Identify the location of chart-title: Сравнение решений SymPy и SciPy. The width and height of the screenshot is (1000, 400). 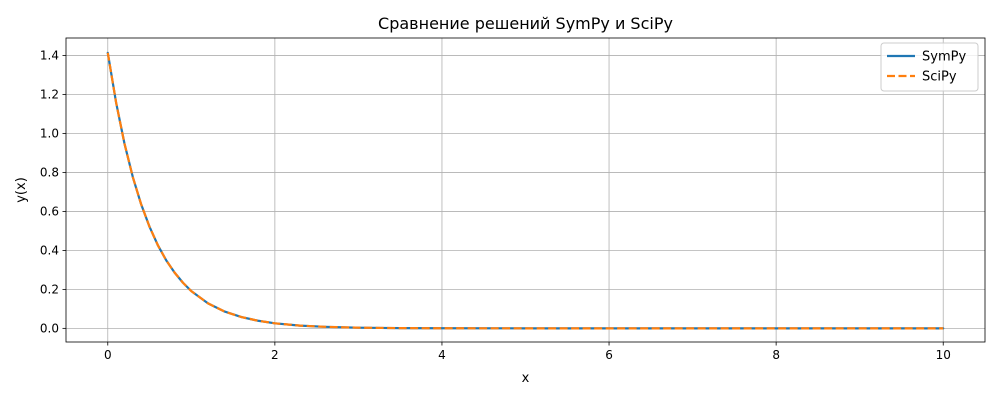
(525, 23).